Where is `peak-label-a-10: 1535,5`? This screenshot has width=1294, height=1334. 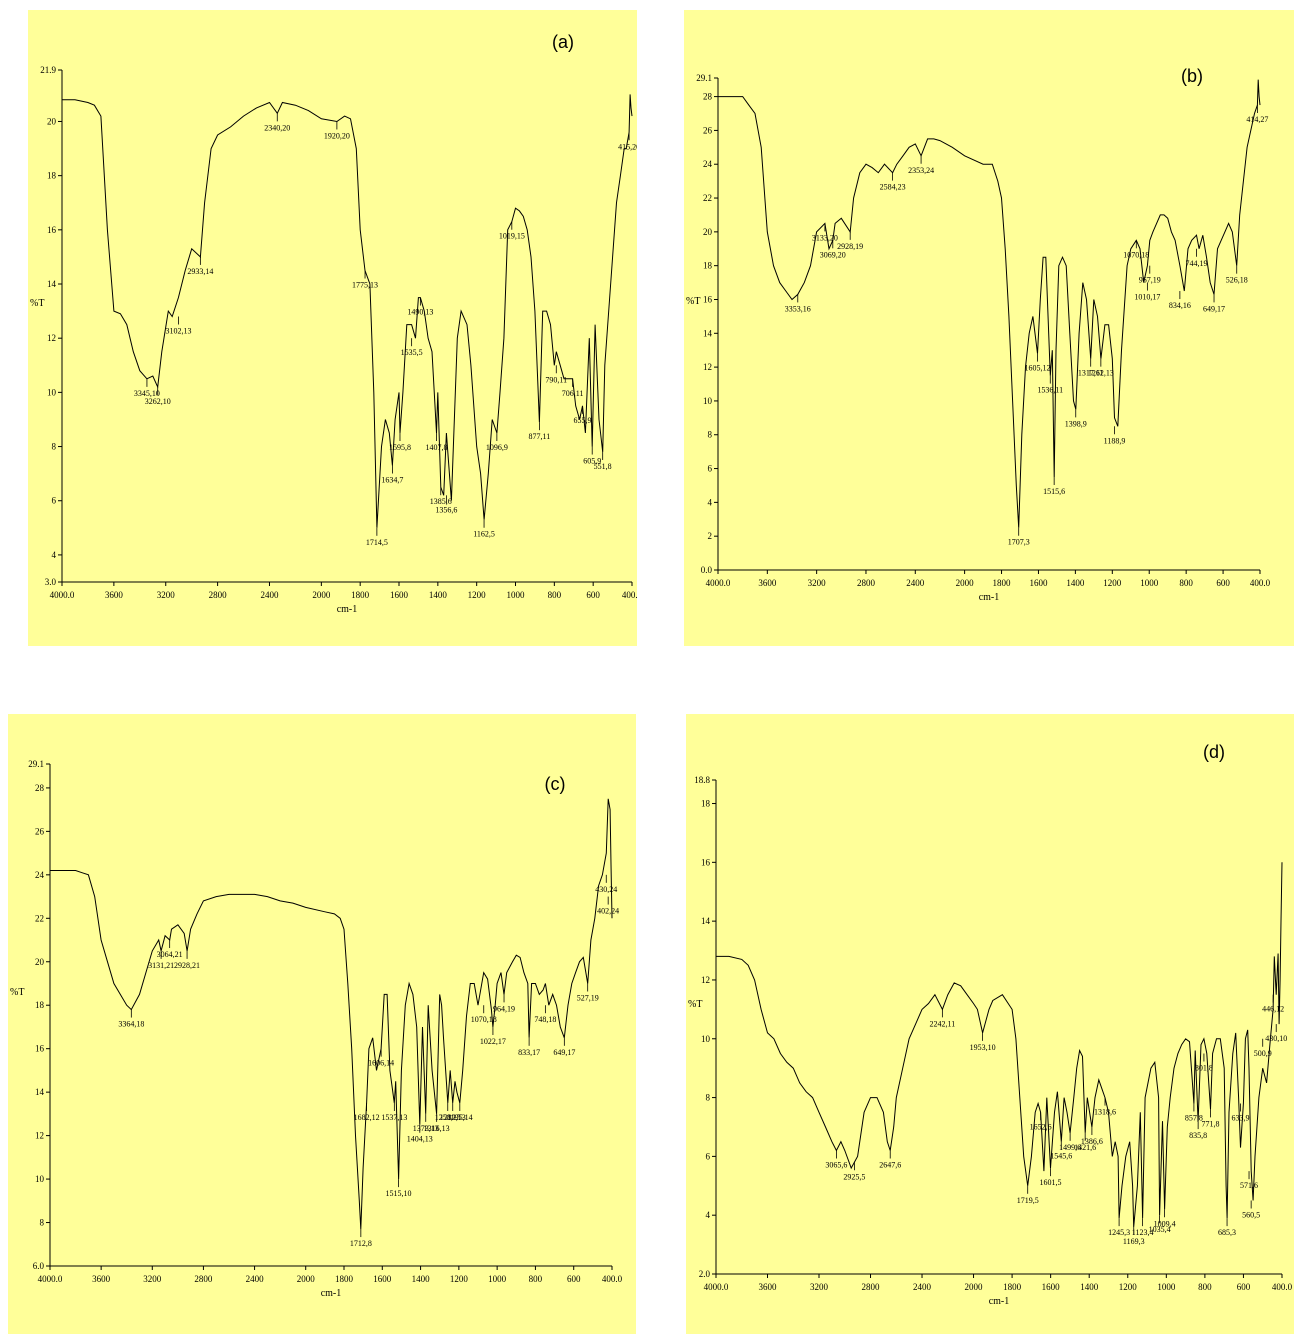 peak-label-a-10: 1535,5 is located at coordinates (412, 352).